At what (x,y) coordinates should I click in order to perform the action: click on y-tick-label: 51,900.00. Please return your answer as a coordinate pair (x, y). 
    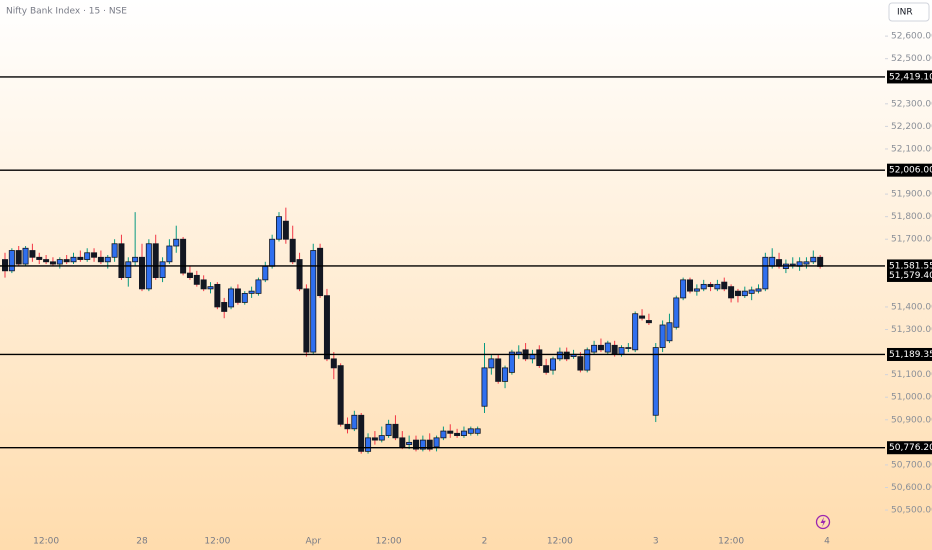
    Looking at the image, I should click on (911, 195).